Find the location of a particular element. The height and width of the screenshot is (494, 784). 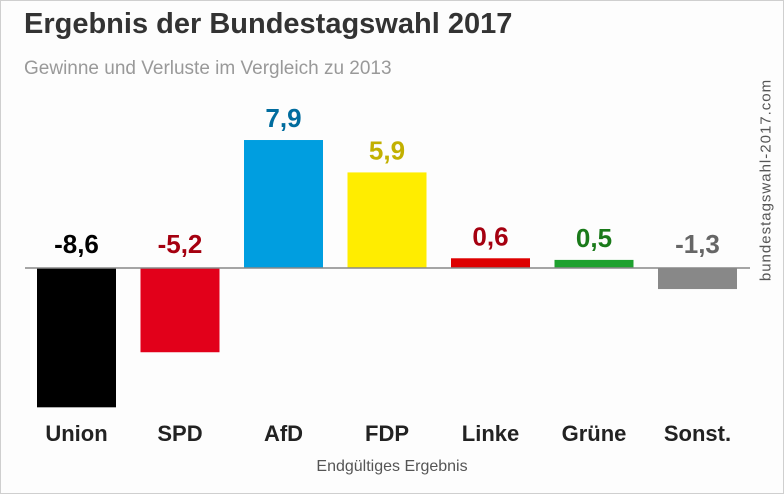

bar-union is located at coordinates (76, 338).